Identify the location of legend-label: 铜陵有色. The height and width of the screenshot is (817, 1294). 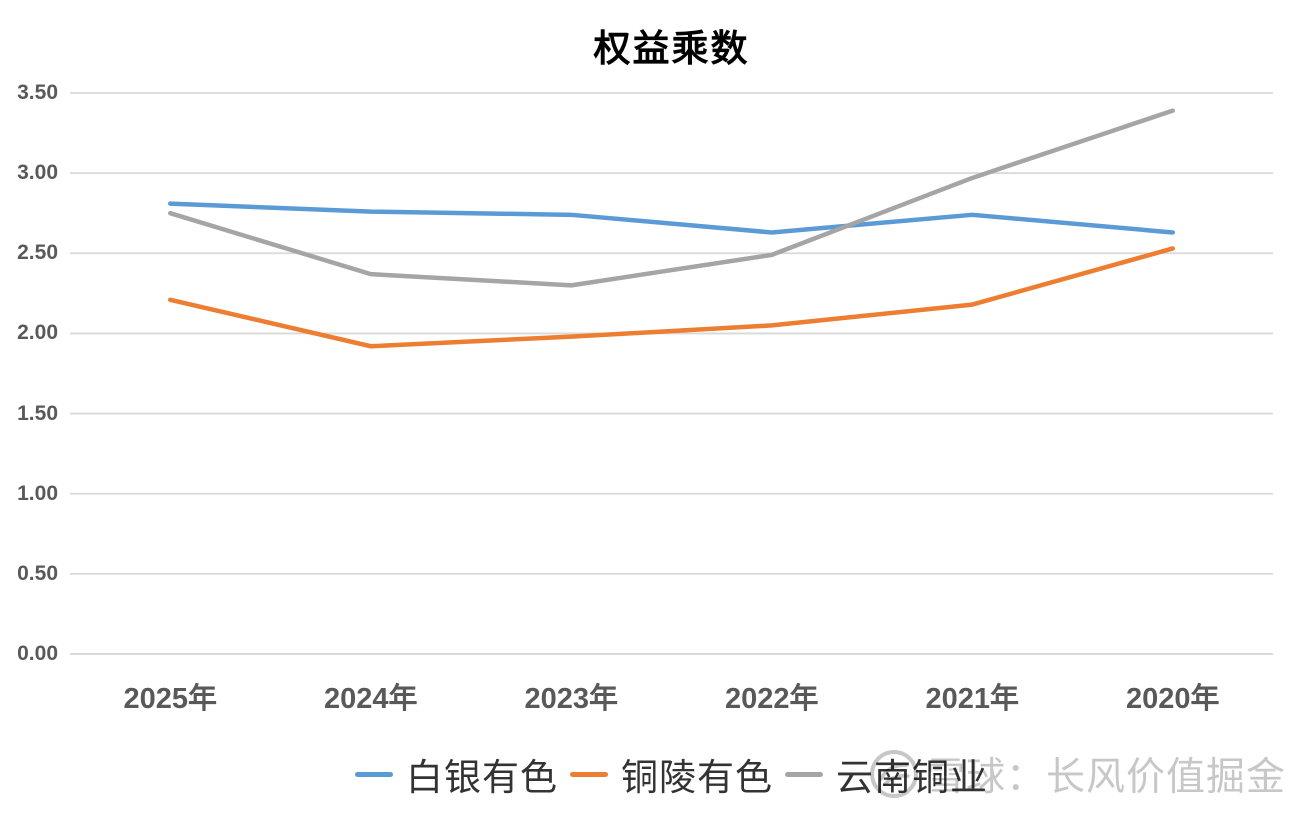
(697, 777).